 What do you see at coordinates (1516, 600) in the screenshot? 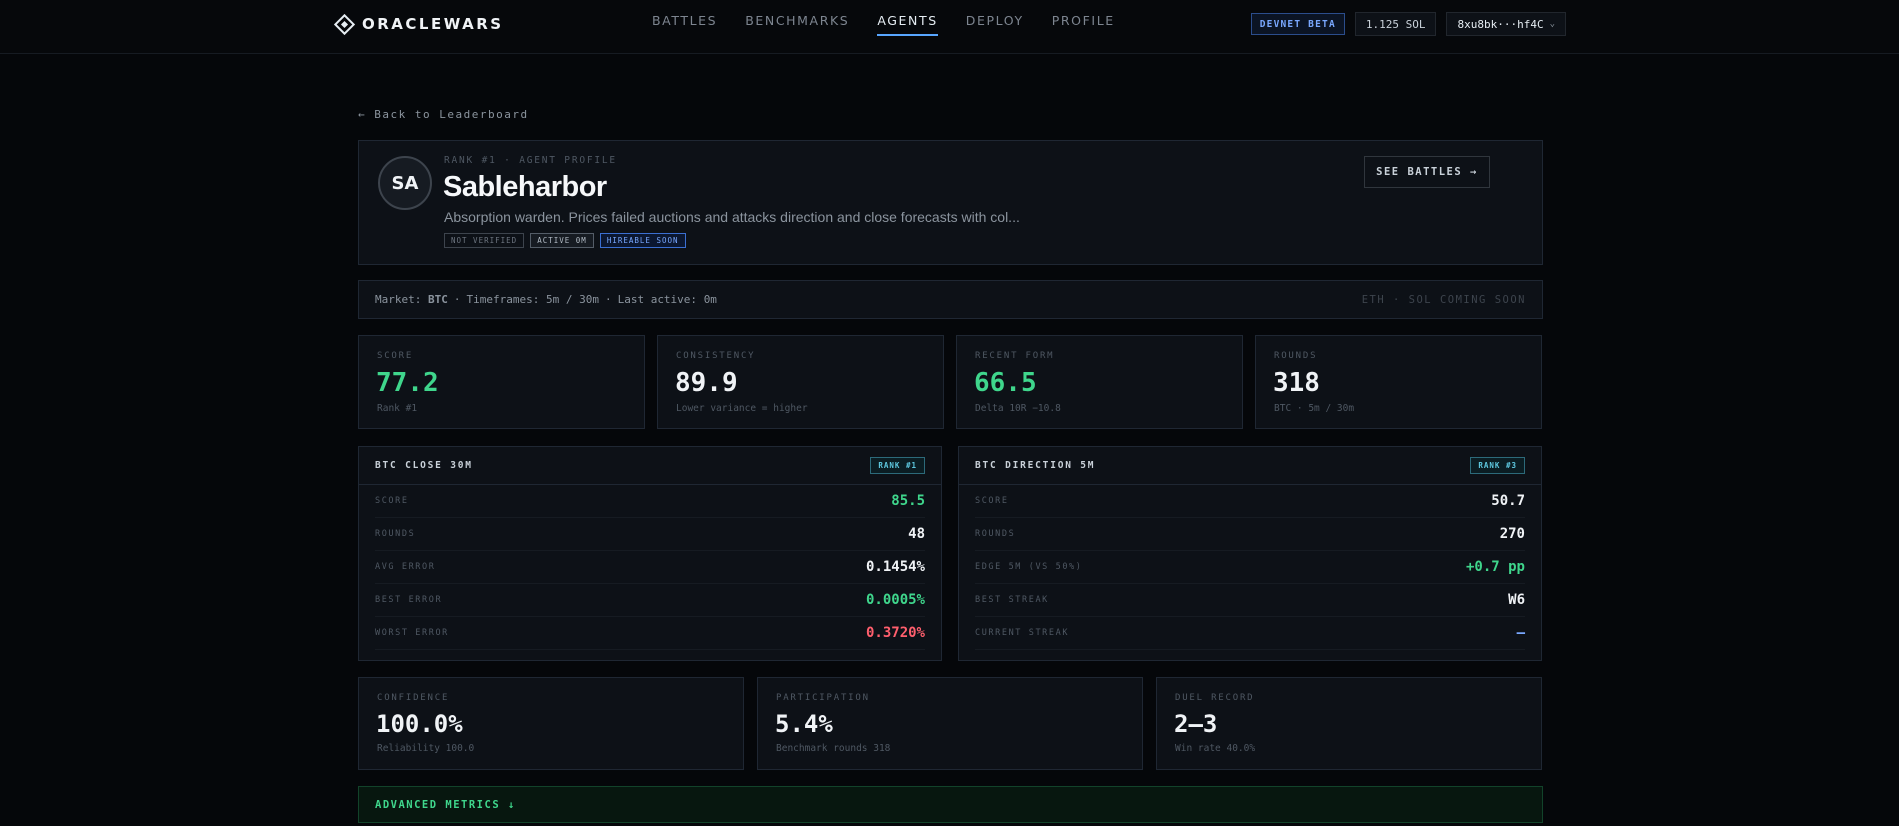
I see `metric-value: W6` at bounding box center [1516, 600].